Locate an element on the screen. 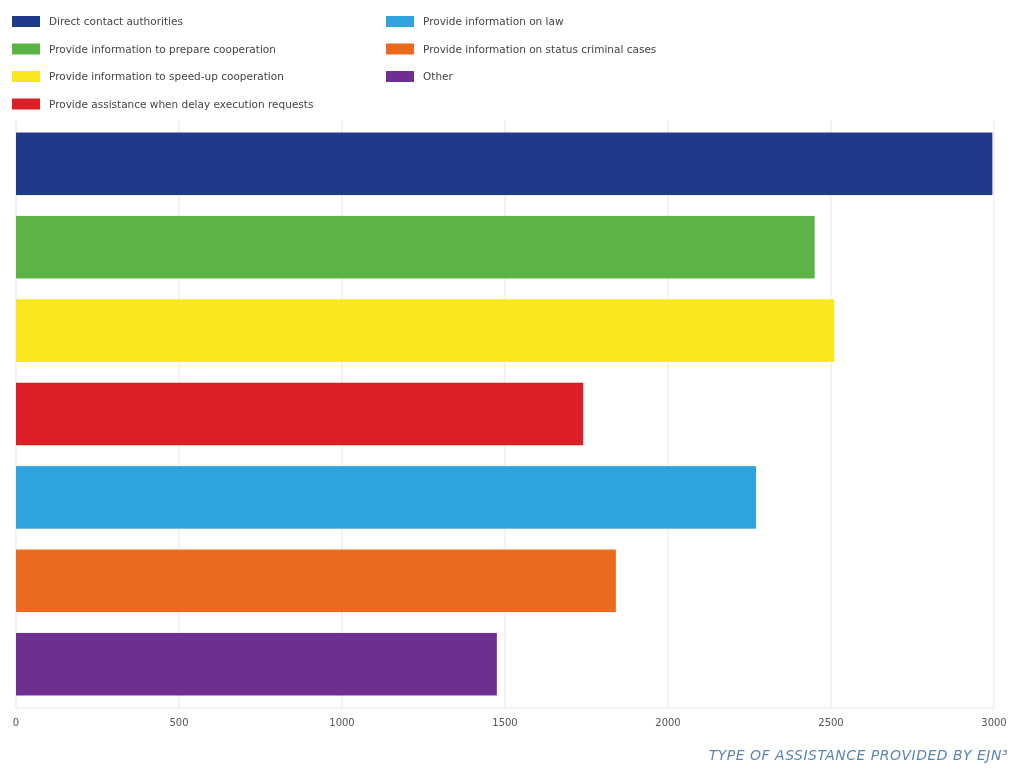 The width and height of the screenshot is (1018, 774). legend-label: Provide information on status criminal cases is located at coordinates (540, 48).